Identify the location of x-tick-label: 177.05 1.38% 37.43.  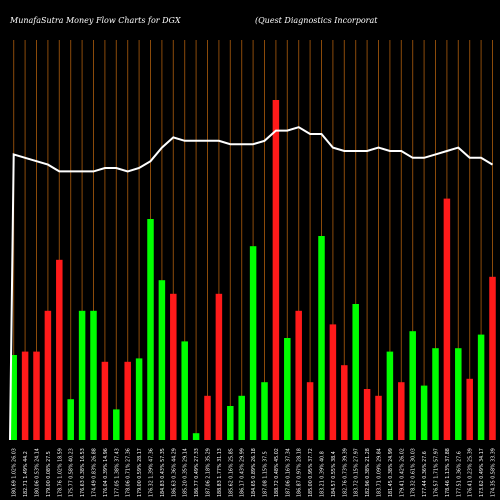
(117, 472).